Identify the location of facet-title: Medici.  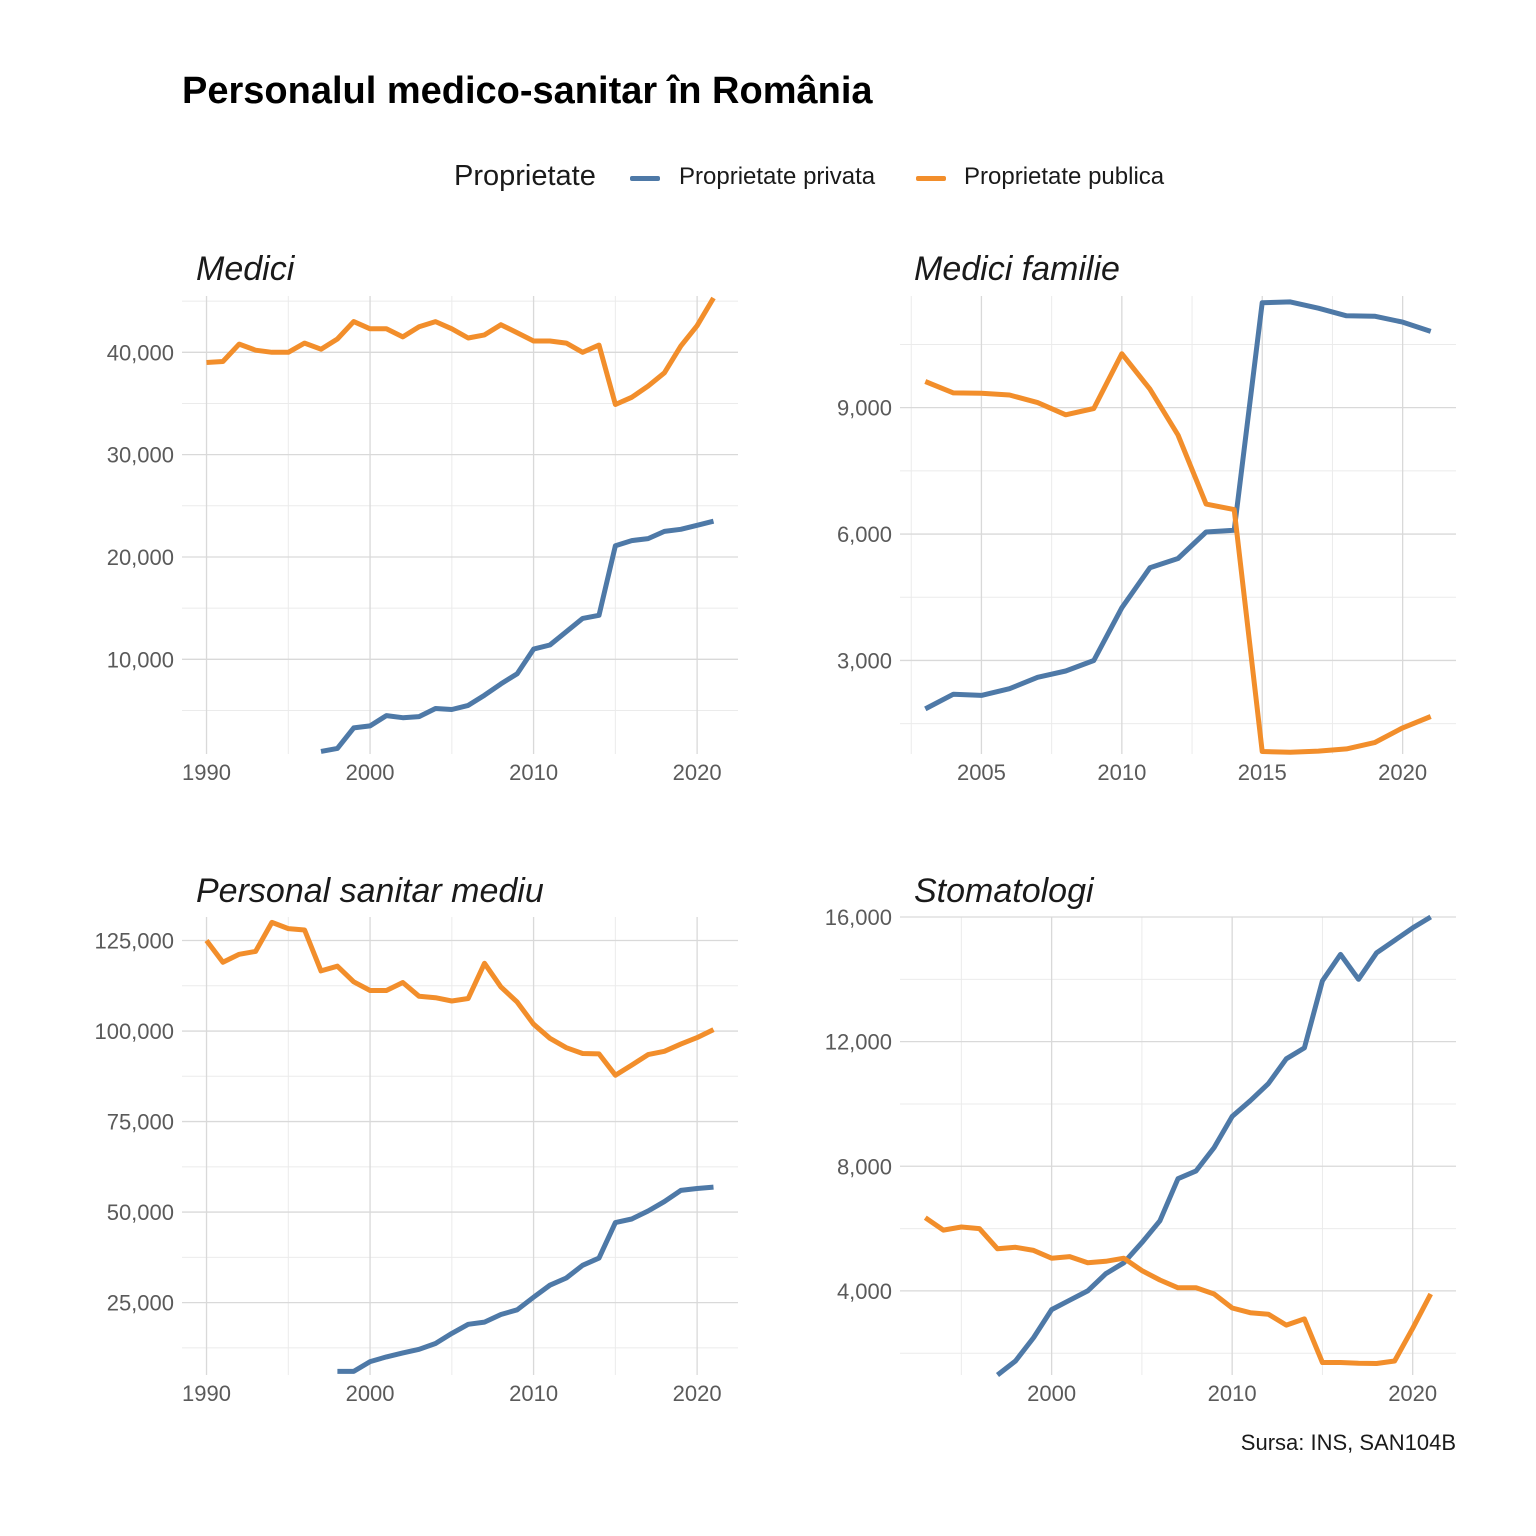
(246, 269).